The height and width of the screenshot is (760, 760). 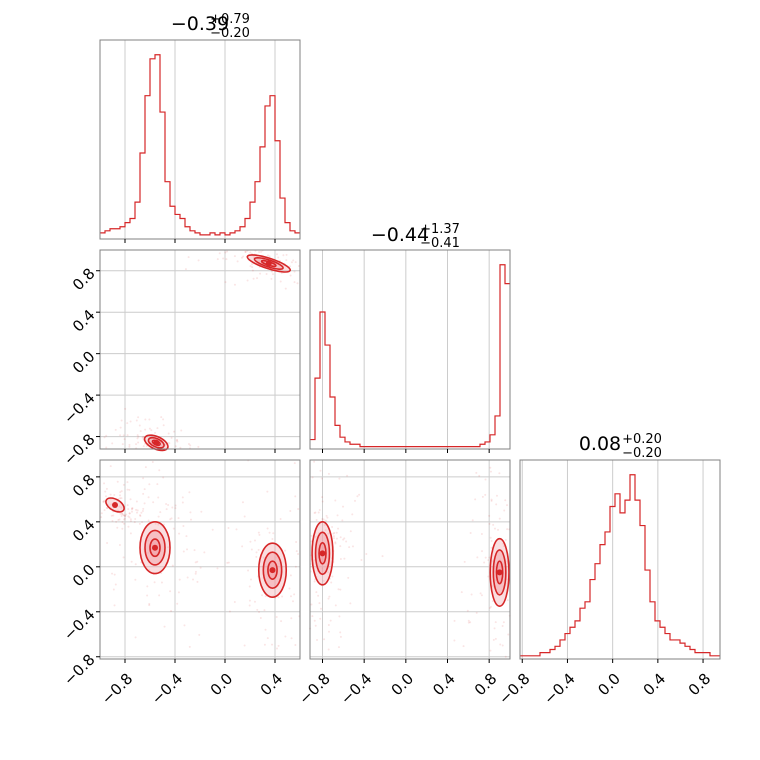 What do you see at coordinates (642, 453) in the screenshot?
I see `title-param-3-minus: −0.20` at bounding box center [642, 453].